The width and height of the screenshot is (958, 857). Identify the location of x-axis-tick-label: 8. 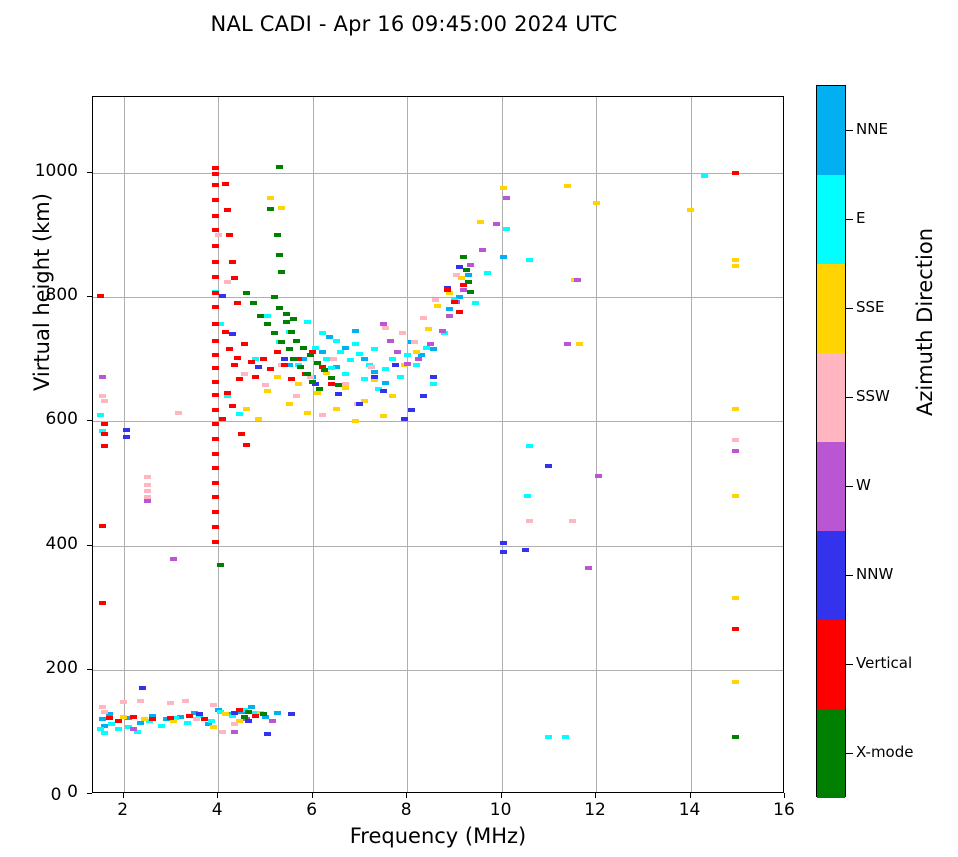
(406, 810).